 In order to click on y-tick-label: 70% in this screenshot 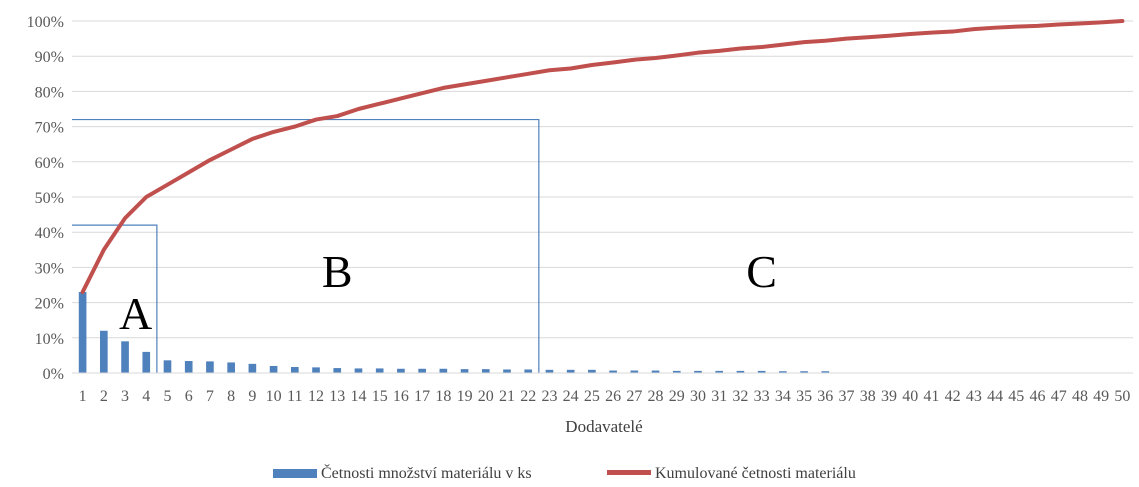, I will do `click(49, 128)`.